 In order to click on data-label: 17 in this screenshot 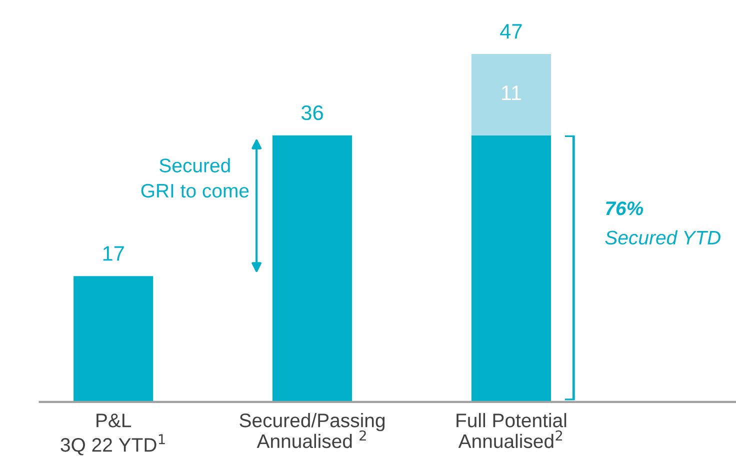, I will do `click(113, 253)`.